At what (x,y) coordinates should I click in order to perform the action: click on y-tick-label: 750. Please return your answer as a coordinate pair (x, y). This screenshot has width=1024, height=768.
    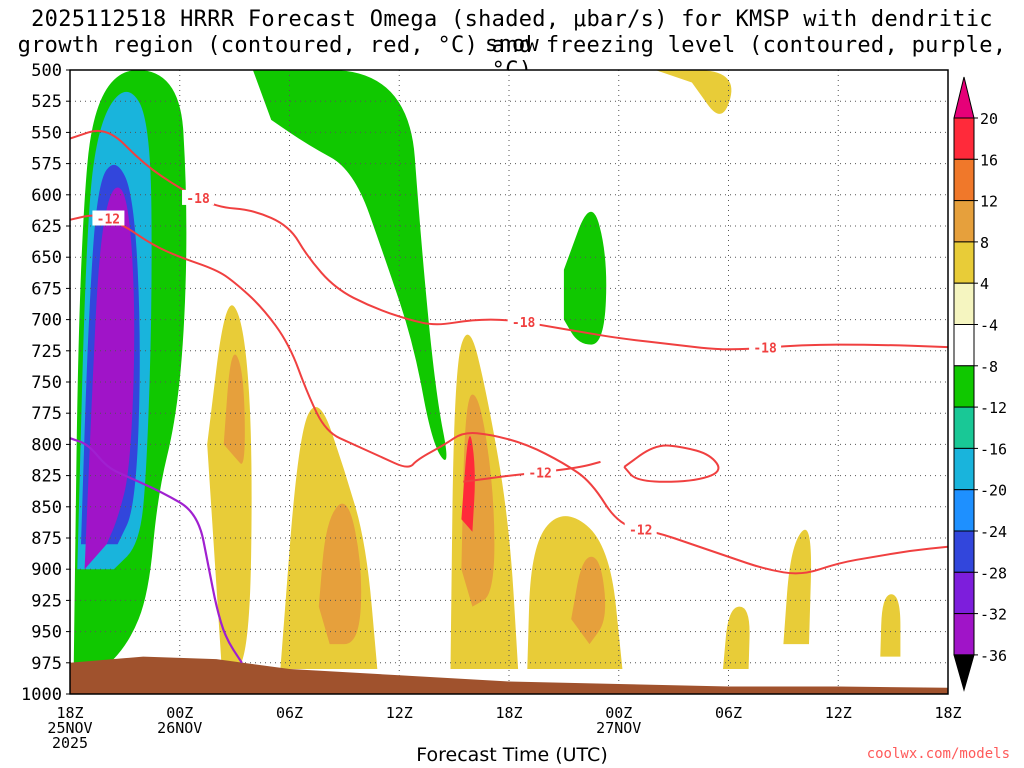
    Looking at the image, I should click on (46, 383).